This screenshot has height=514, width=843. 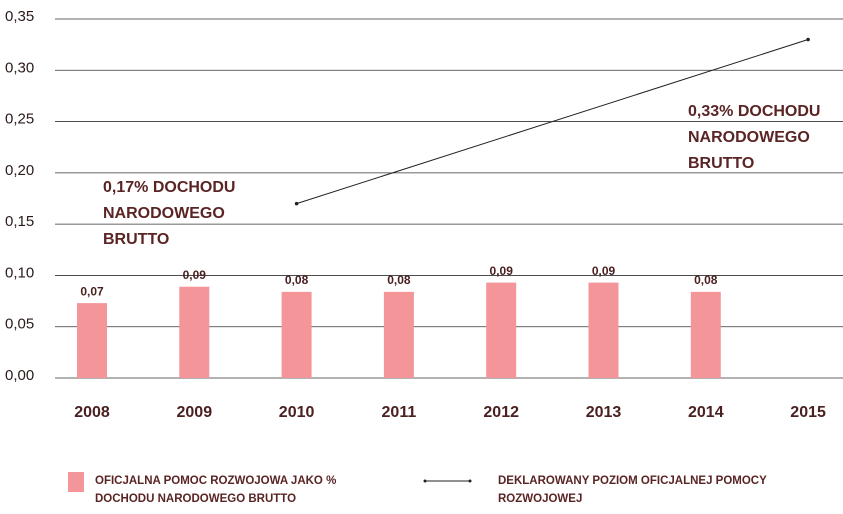 I want to click on y-tick-label: 0,00, so click(x=19, y=375).